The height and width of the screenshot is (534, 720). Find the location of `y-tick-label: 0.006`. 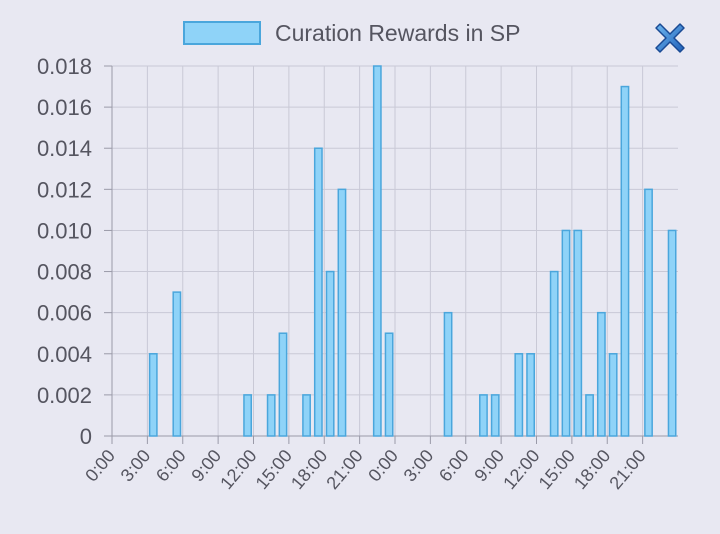

y-tick-label: 0.006 is located at coordinates (64, 313).